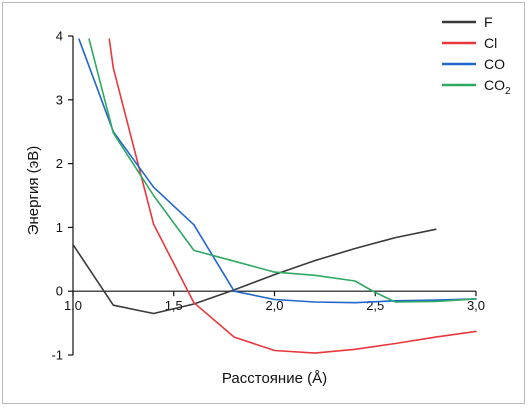  I want to click on y-axis-title: Энергия (эВ), so click(33, 191).